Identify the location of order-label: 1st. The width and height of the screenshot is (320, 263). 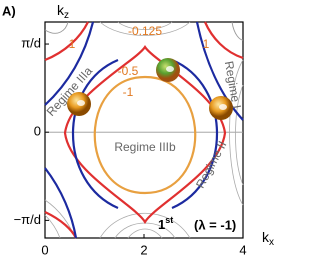
(165, 223).